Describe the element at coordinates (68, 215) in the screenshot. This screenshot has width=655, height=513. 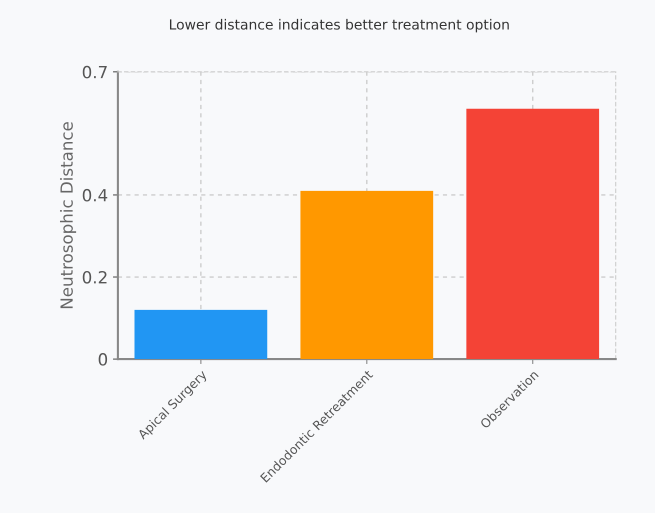
I see `y-axis-title: Neutrosophic Distance` at that location.